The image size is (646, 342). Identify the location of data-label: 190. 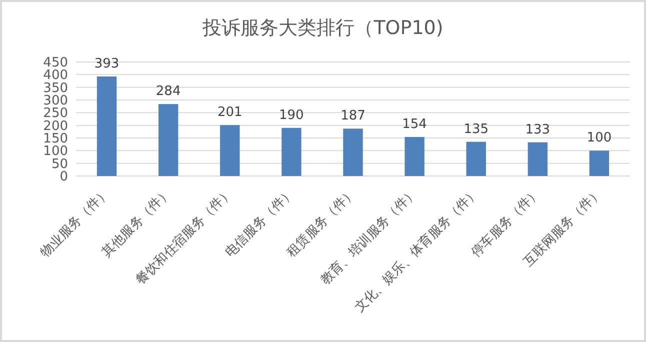
(291, 115).